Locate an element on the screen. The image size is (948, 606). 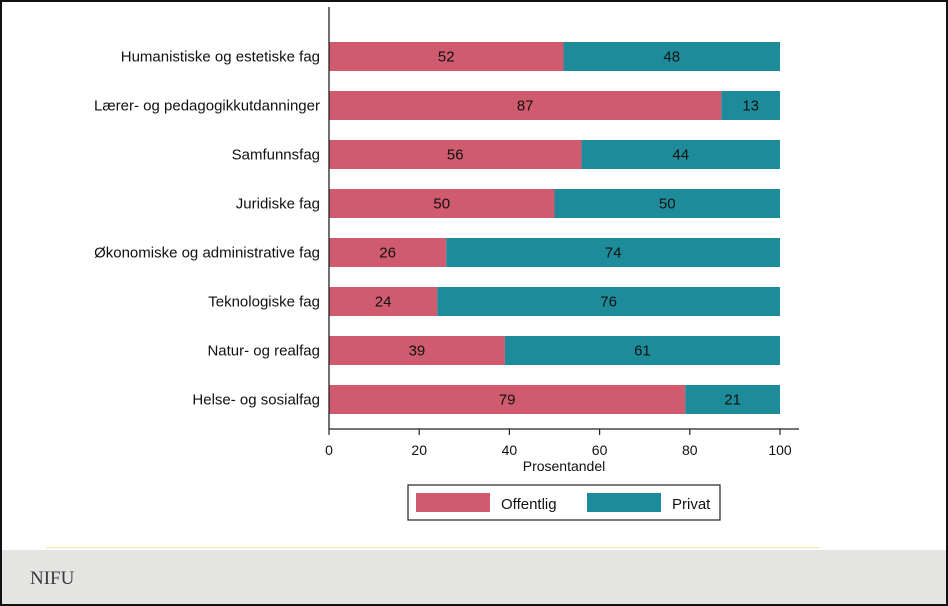
data-label: 13 is located at coordinates (750, 106).